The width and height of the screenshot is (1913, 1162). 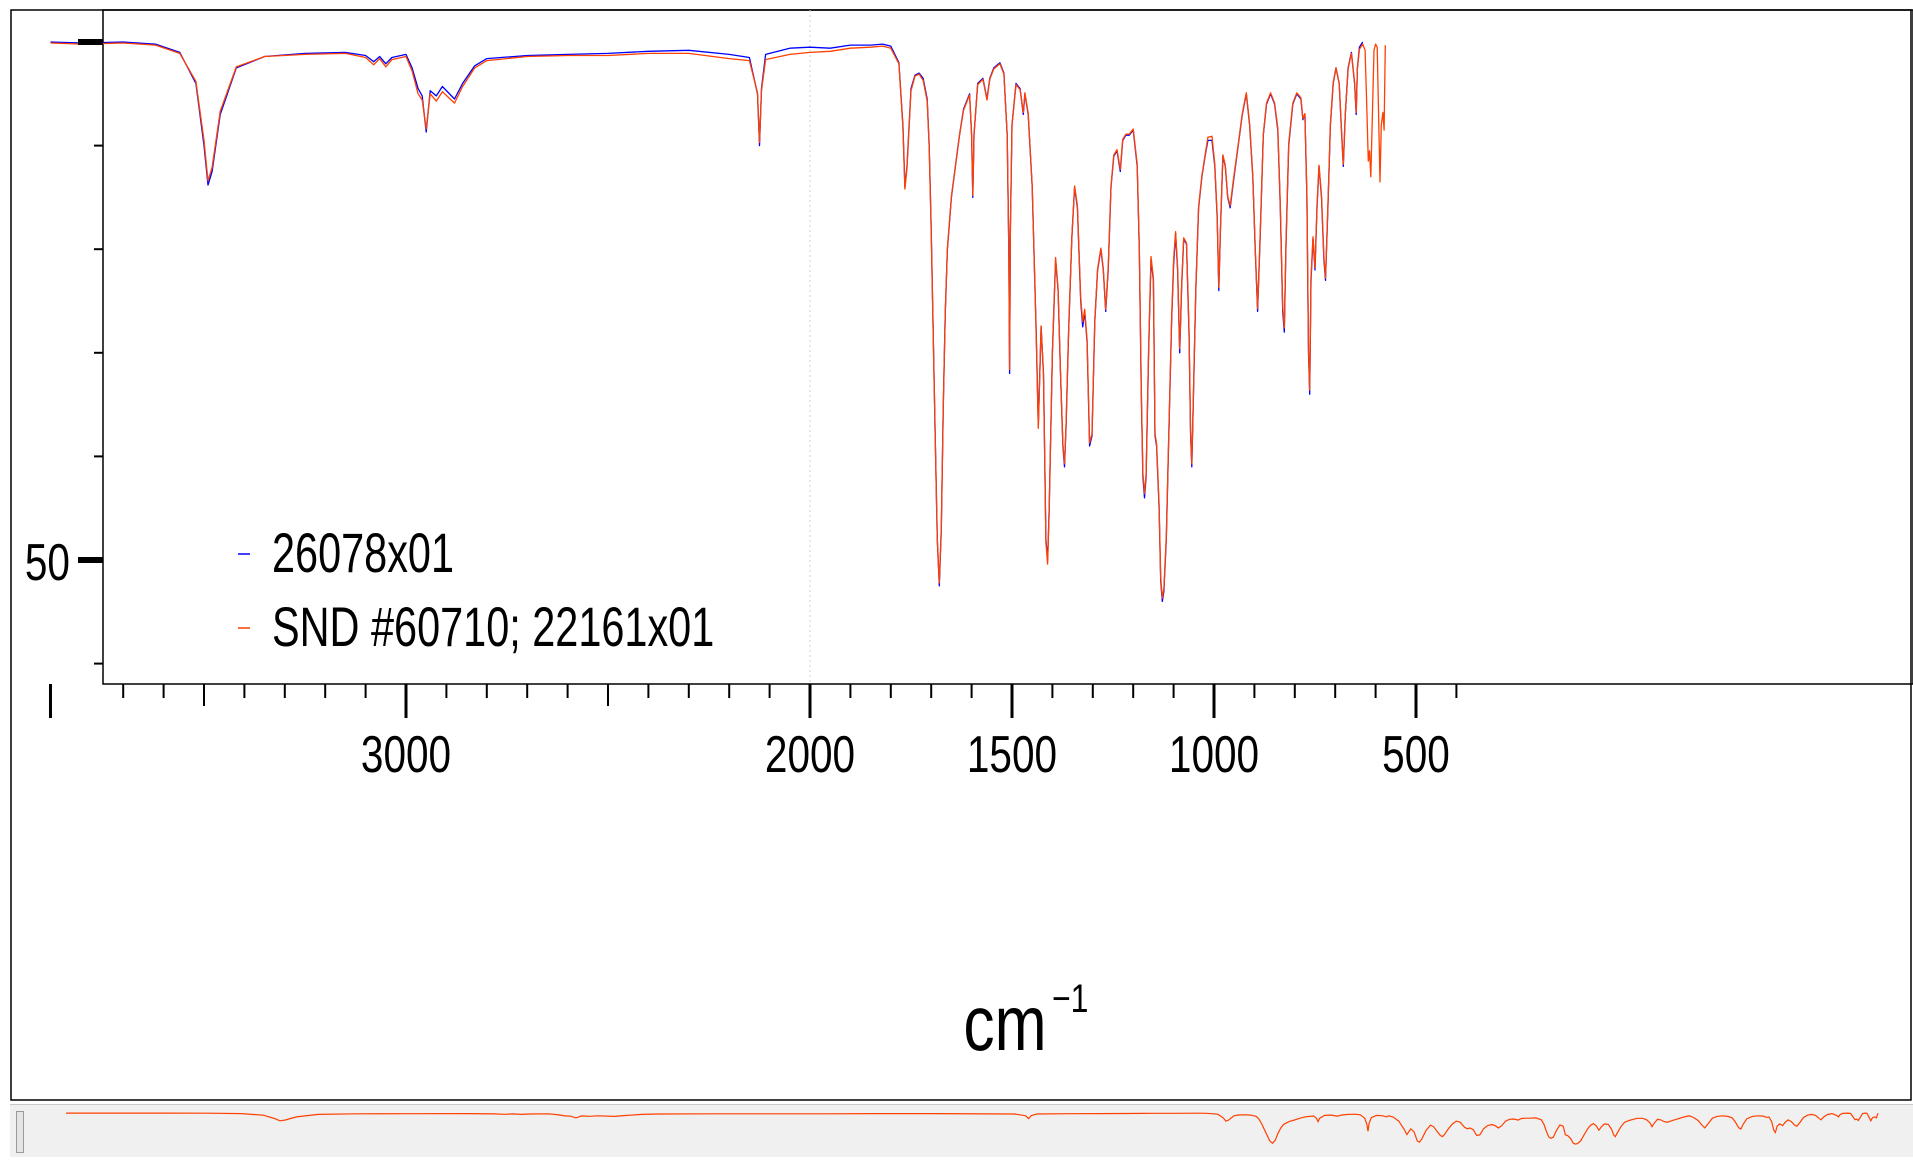 What do you see at coordinates (1012, 754) in the screenshot?
I see `x-tick-label: 1500` at bounding box center [1012, 754].